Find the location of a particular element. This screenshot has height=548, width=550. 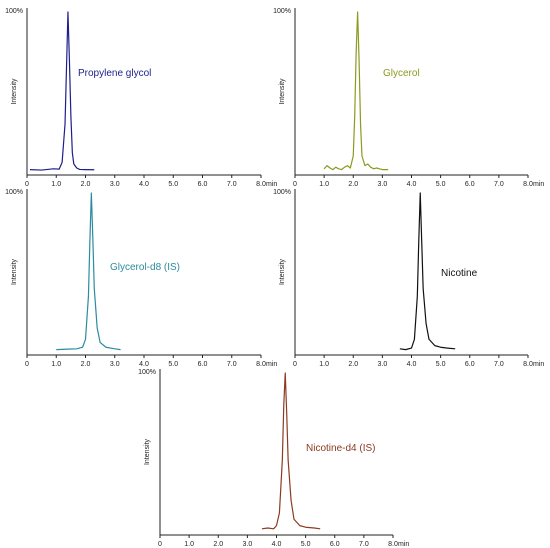

compound-label: Nicotine is located at coordinates (459, 273).